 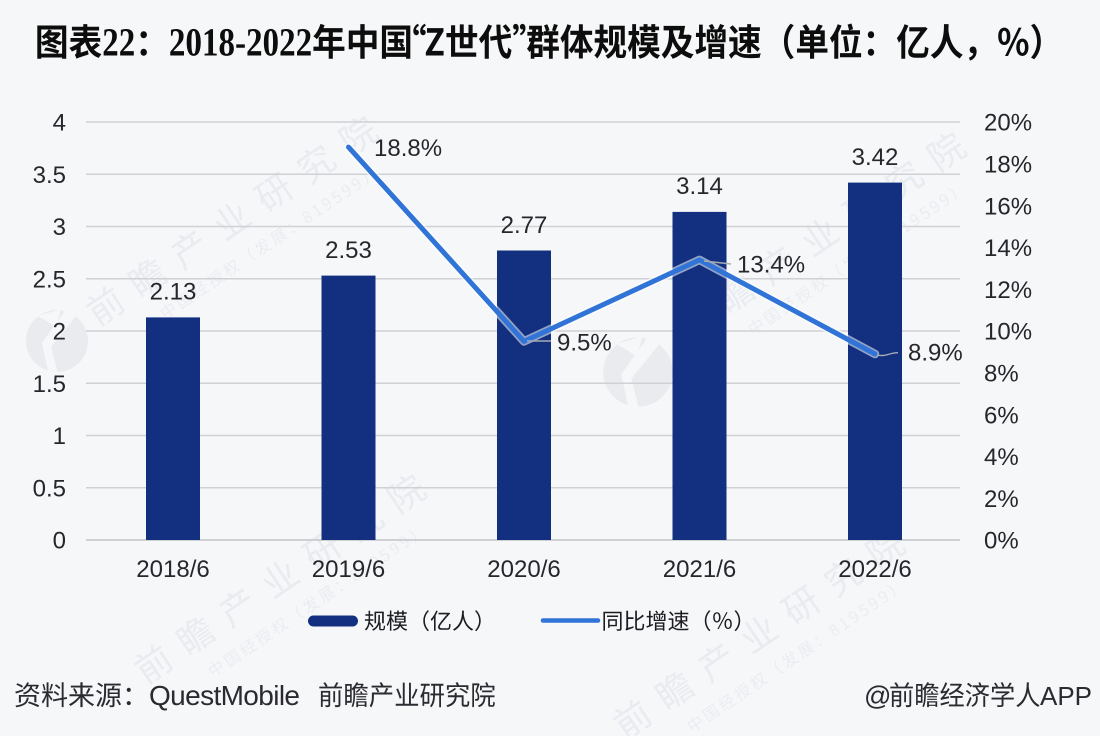 What do you see at coordinates (1008, 206) in the screenshot?
I see `svg-text: 16%` at bounding box center [1008, 206].